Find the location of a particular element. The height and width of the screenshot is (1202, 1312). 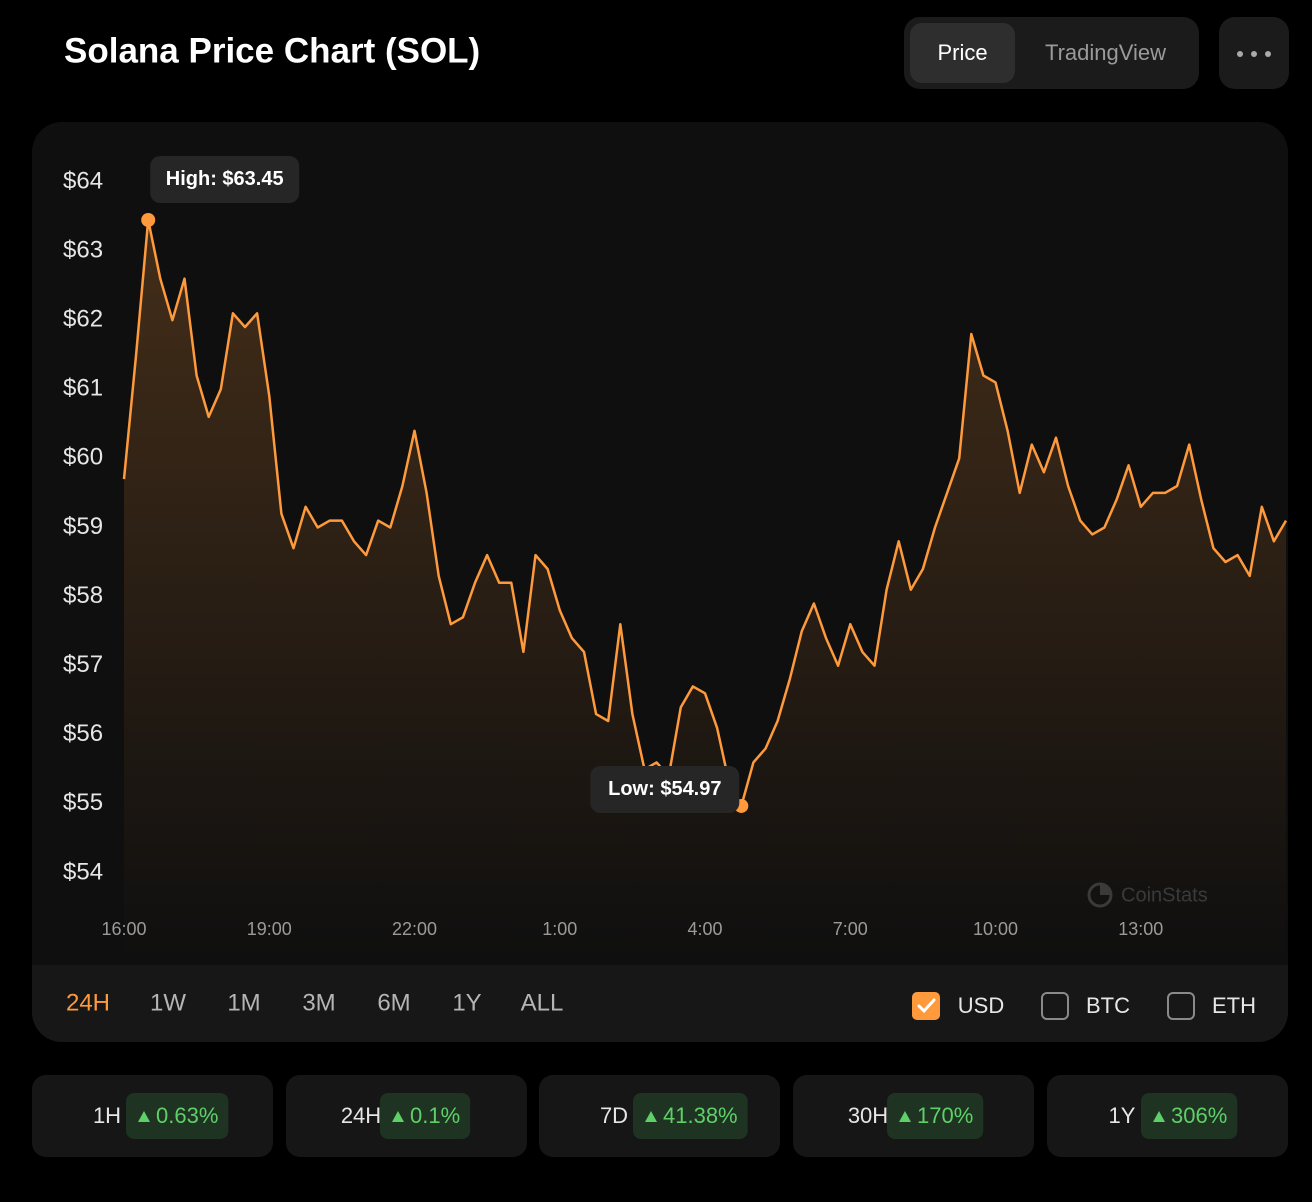

stat-period: 1Y is located at coordinates (1122, 1115).